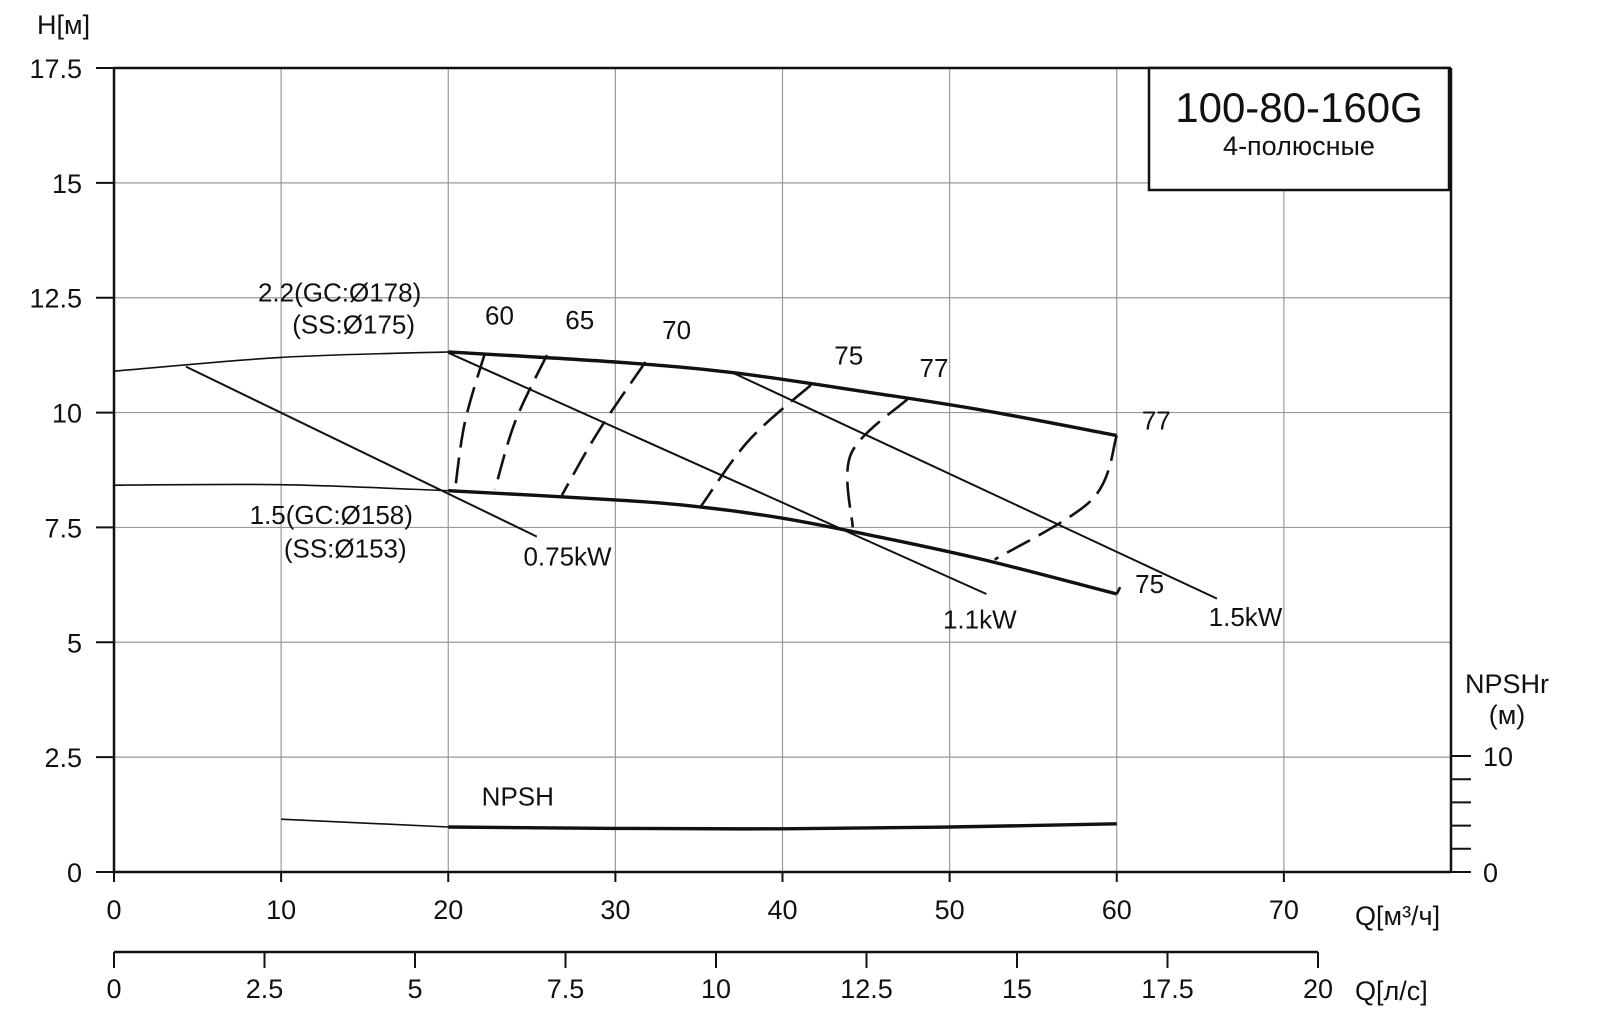  I want to click on x2-tick-label: 0, so click(113, 989).